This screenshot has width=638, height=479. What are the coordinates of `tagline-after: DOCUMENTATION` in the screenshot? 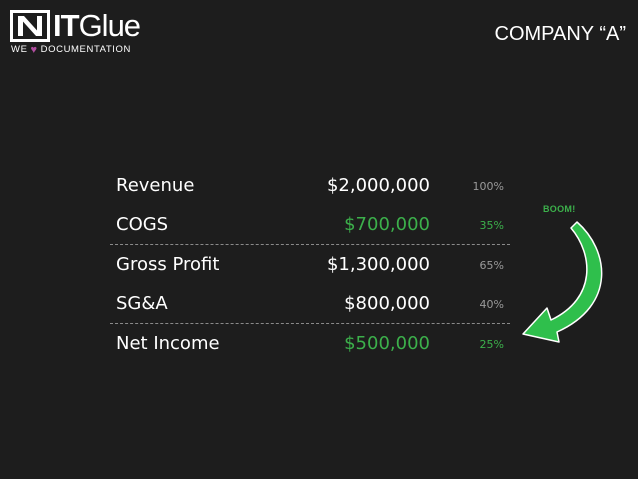 It's located at (85, 49).